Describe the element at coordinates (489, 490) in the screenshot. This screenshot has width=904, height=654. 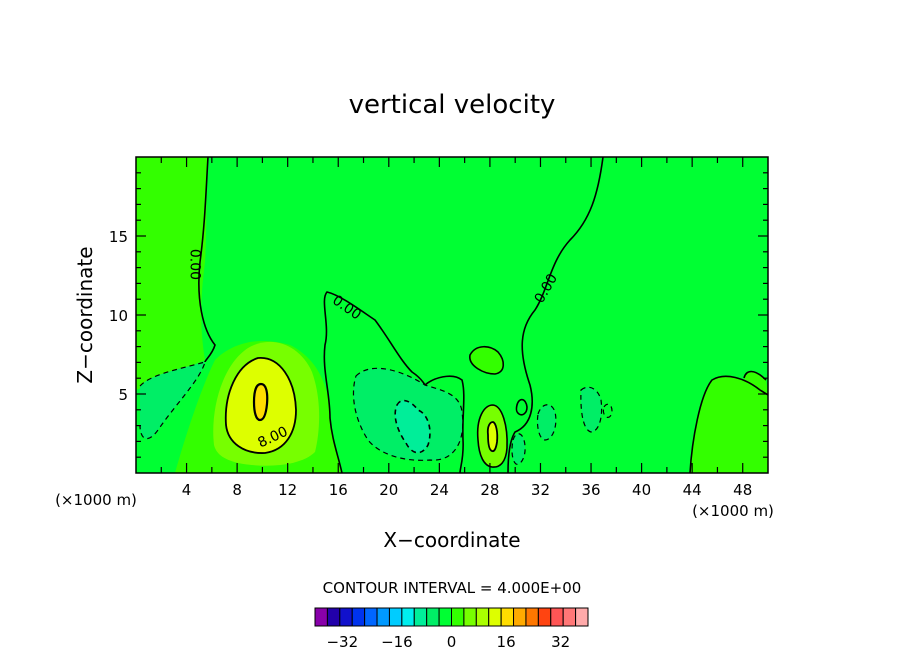
I see `x-tick-label: 28` at that location.